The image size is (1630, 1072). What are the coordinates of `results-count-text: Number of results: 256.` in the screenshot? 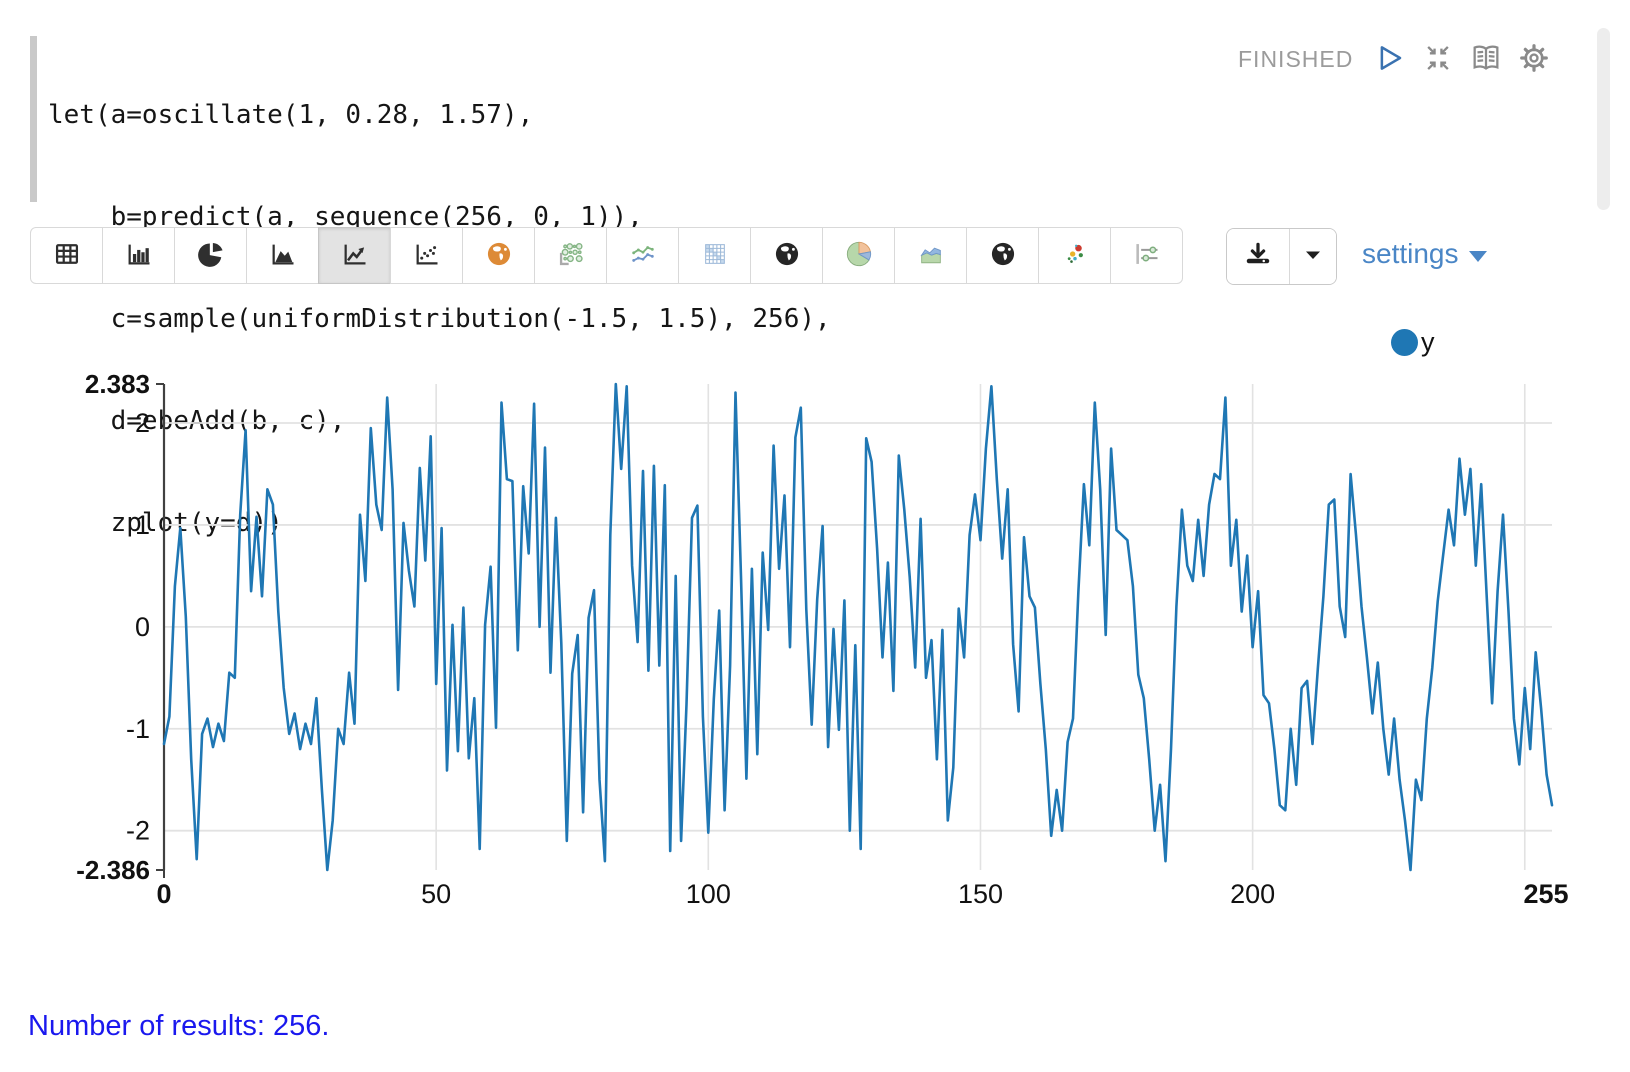 It's located at (179, 1026).